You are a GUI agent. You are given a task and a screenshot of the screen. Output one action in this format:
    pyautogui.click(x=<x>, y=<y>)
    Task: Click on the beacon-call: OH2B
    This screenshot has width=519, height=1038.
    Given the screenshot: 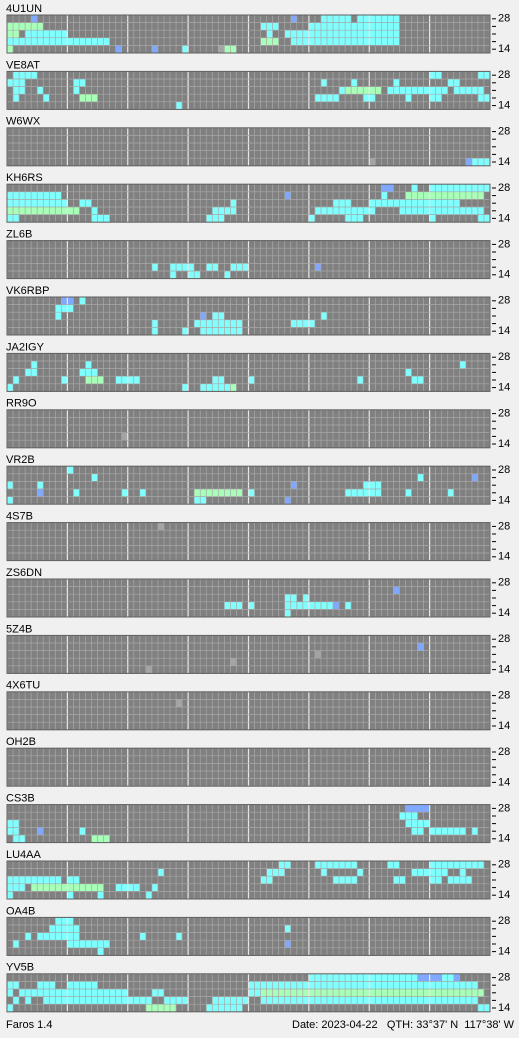 What is the action you would take?
    pyautogui.click(x=21, y=742)
    